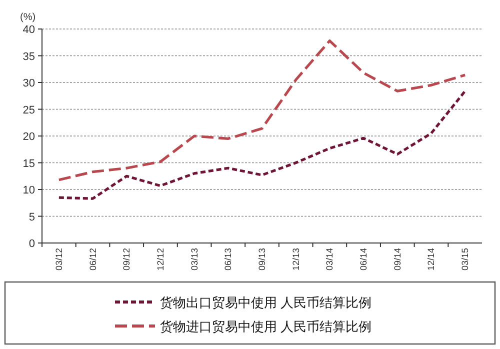  Describe the element at coordinates (228, 259) in the screenshot. I see `x-tick-label: 06/13` at that location.